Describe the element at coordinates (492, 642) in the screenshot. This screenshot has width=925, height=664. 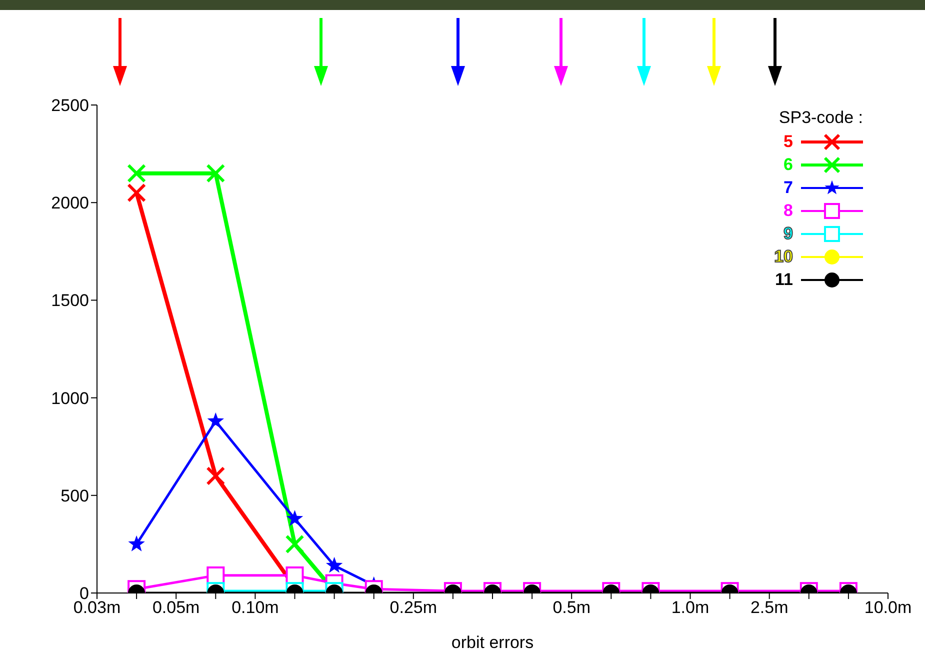
I see `x-axis-title: orbit errors` at that location.